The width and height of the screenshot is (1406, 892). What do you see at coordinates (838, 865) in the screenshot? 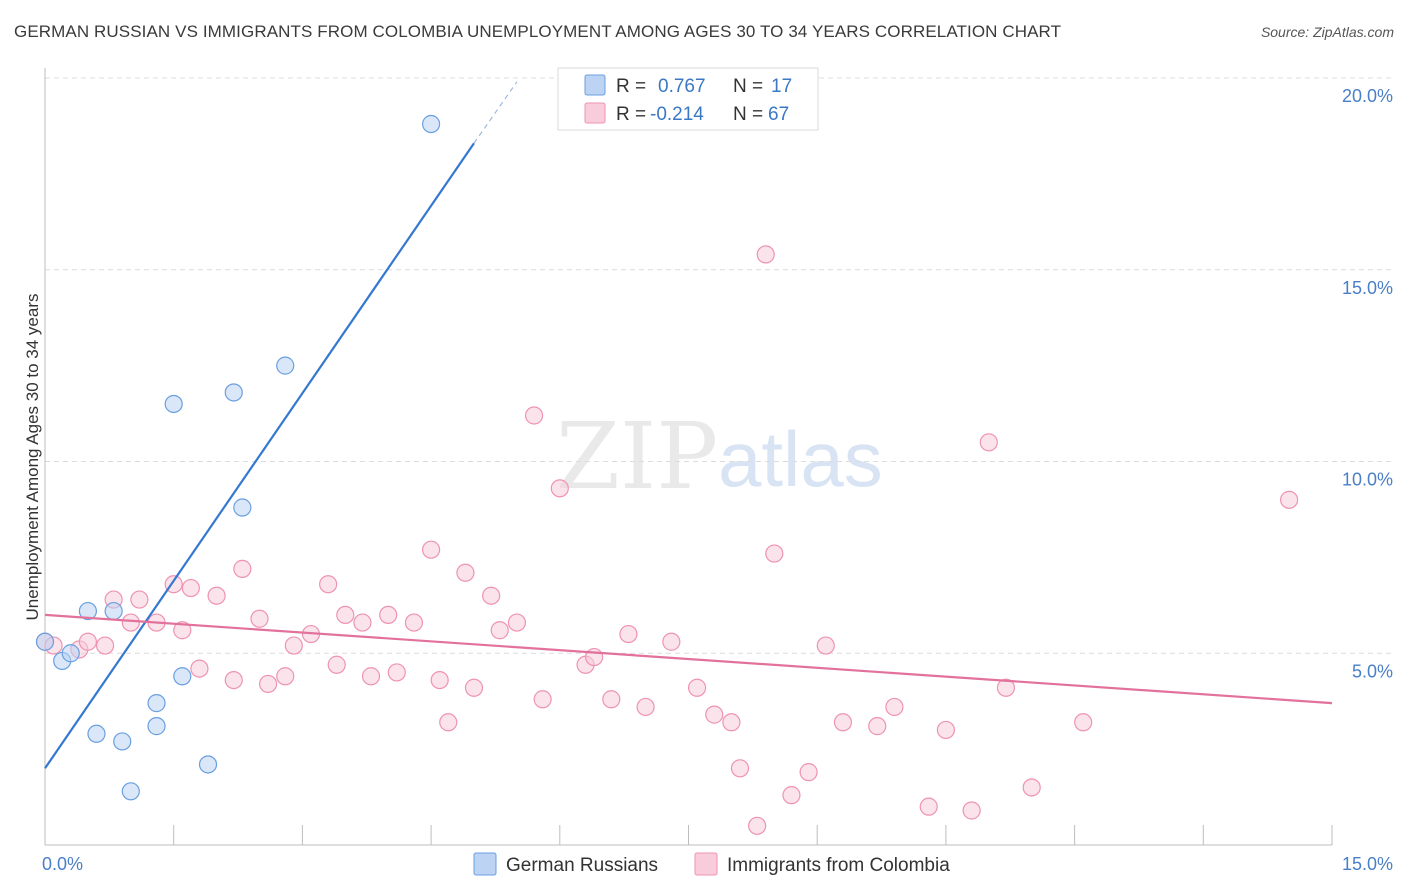
I see `bottom-legend-label-immigrants-from-colombia: Immigrants from Colombia` at bounding box center [838, 865].